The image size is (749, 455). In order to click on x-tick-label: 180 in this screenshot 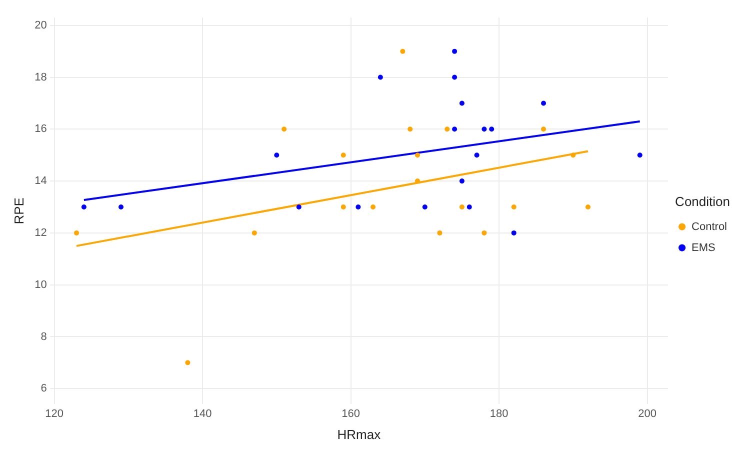, I will do `click(499, 414)`.